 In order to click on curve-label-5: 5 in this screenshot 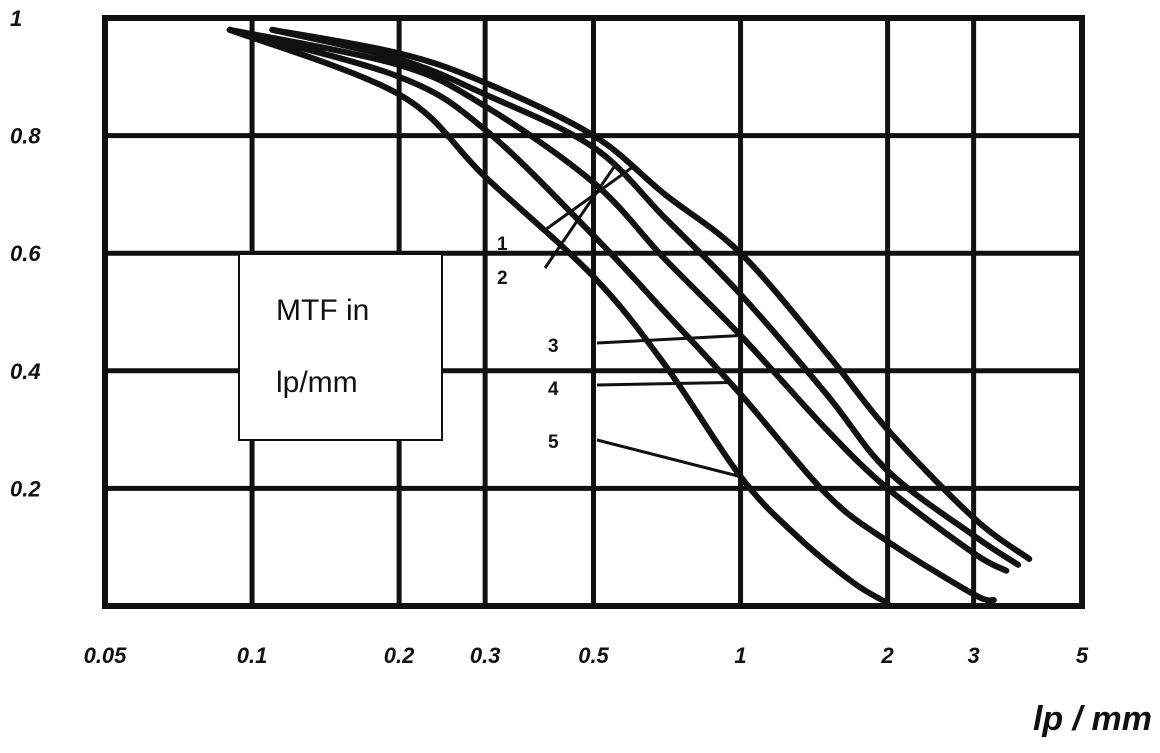, I will do `click(553, 442)`.